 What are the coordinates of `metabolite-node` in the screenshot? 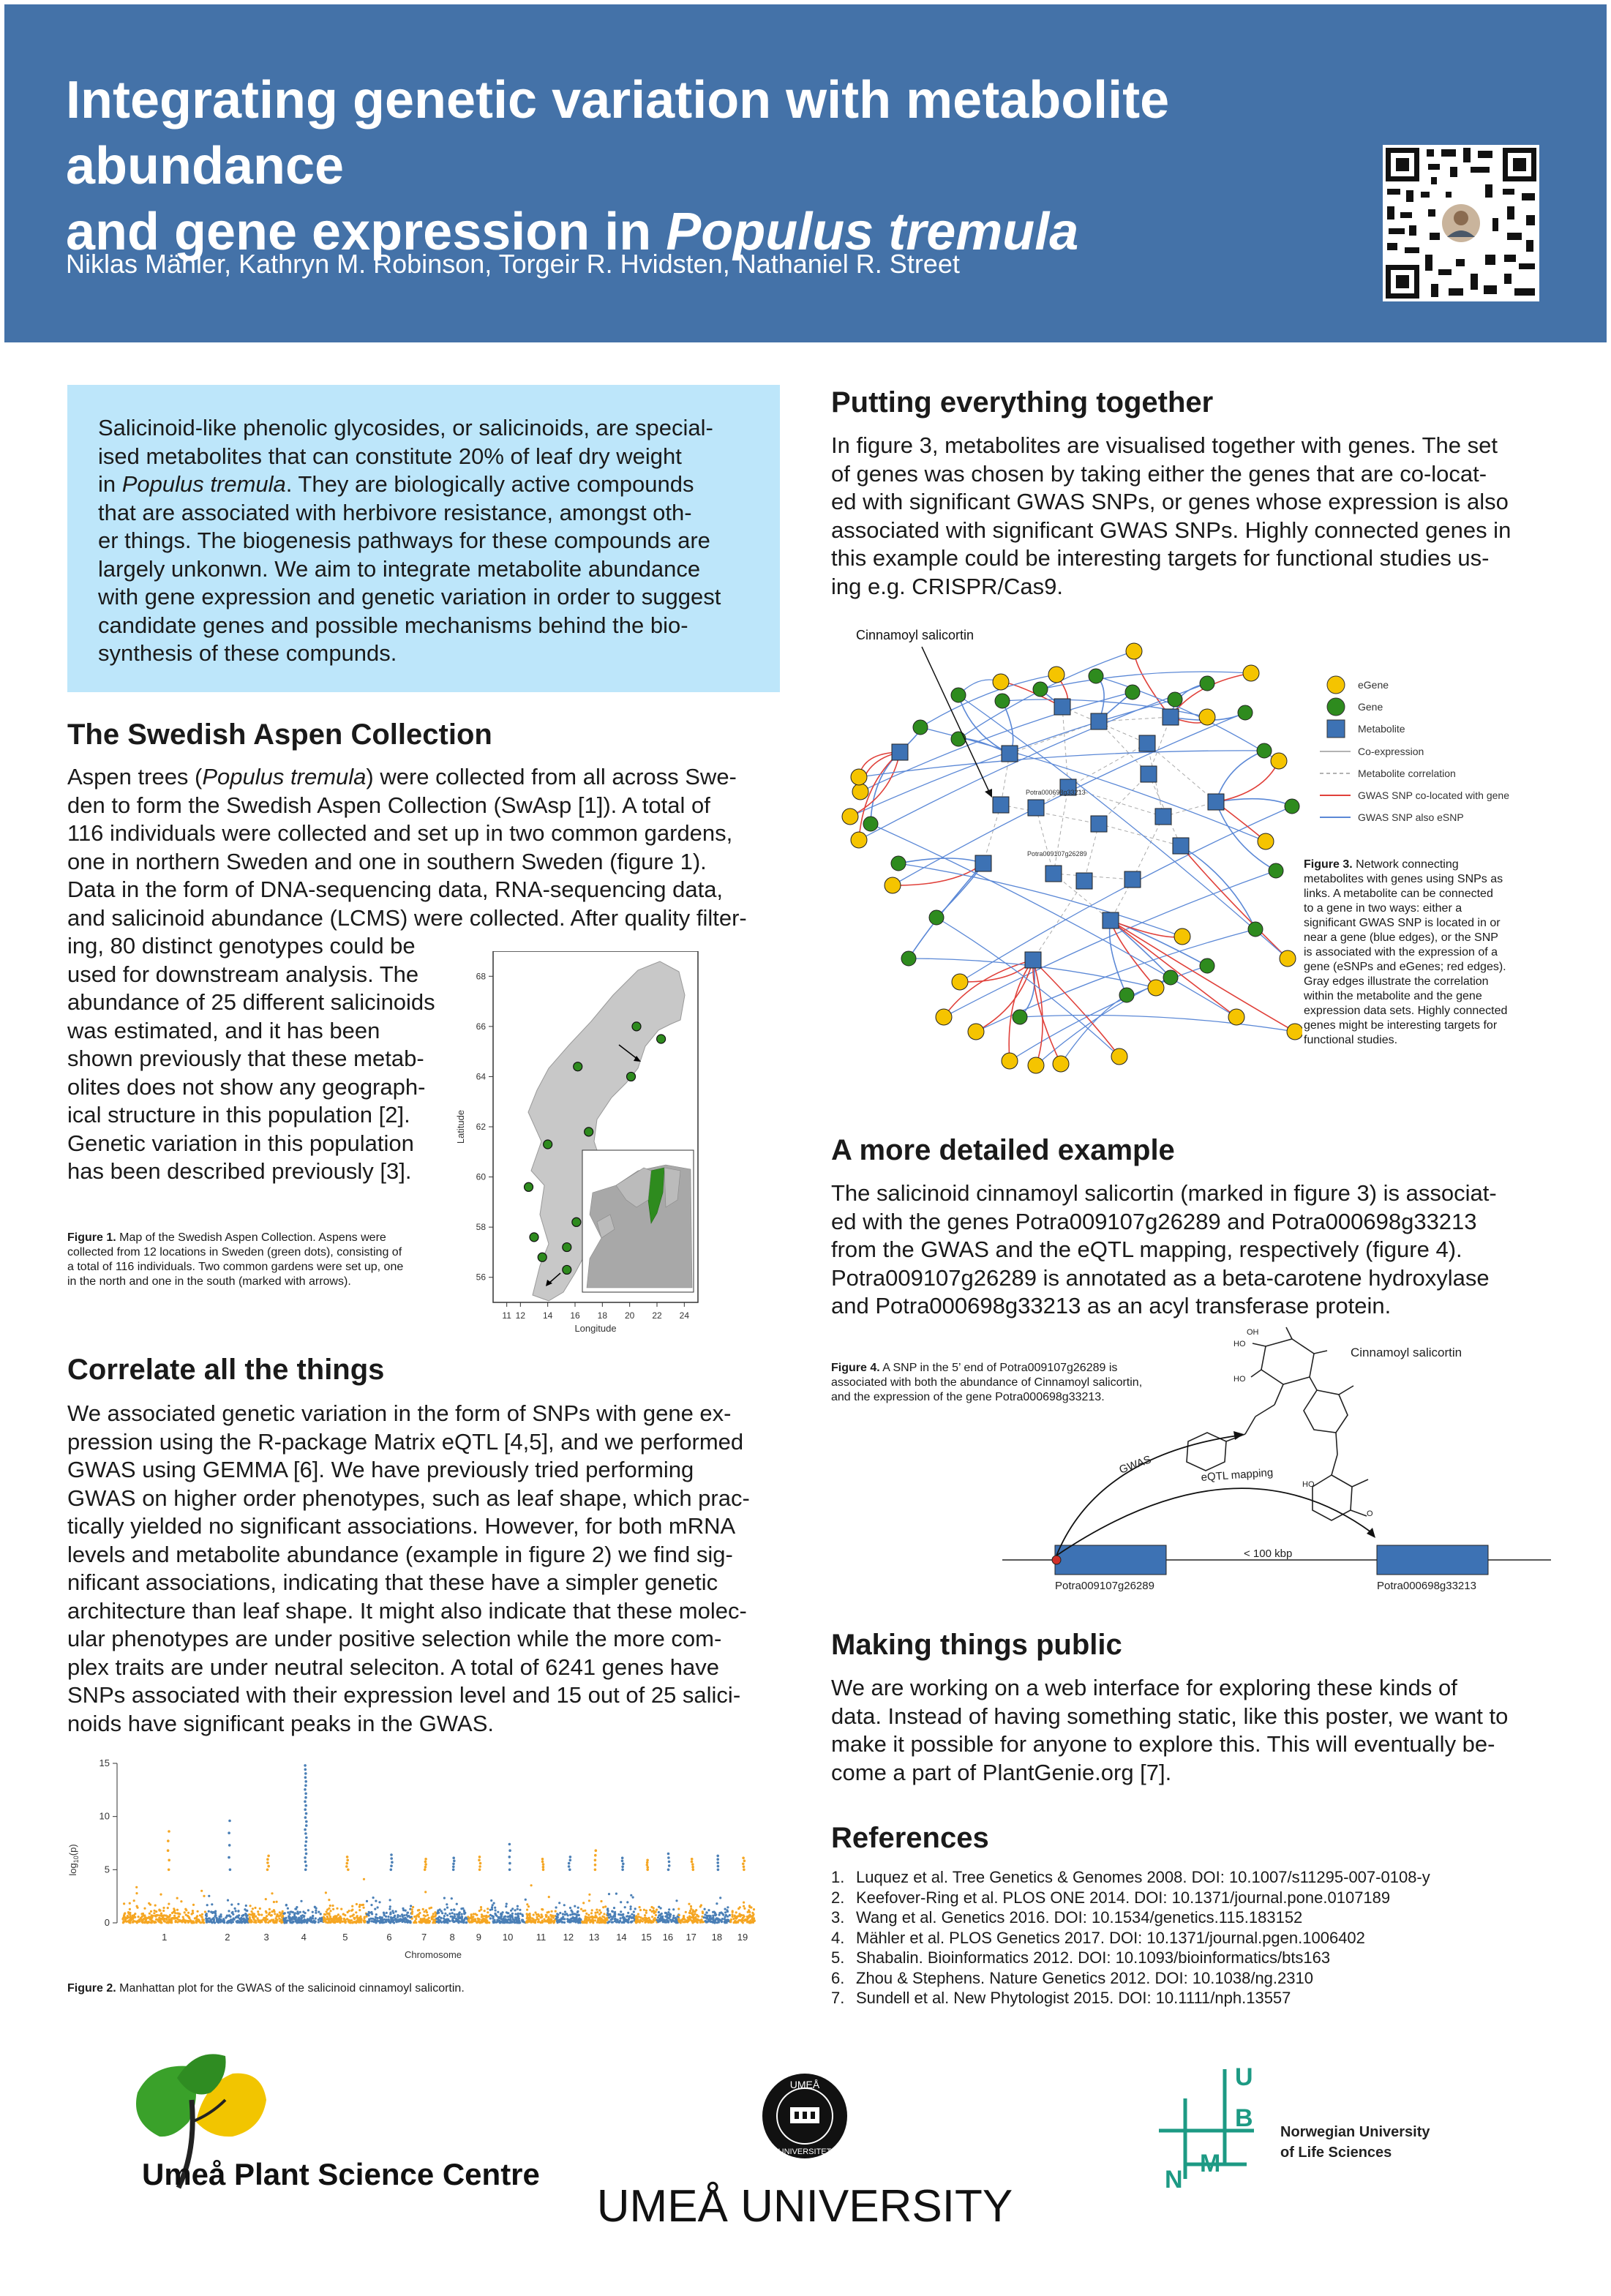 It's located at (1163, 816).